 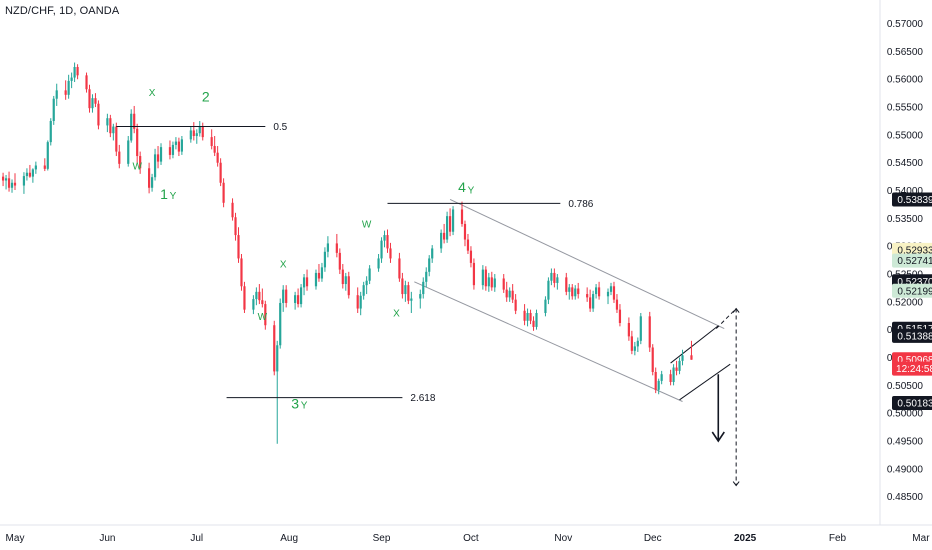 I want to click on wave-label: Y, so click(x=173, y=196).